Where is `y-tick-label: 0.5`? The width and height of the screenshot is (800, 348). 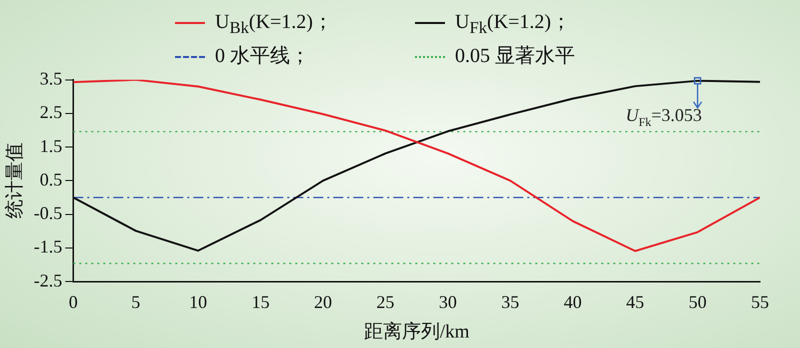
y-tick-label: 0.5 is located at coordinates (51, 179).